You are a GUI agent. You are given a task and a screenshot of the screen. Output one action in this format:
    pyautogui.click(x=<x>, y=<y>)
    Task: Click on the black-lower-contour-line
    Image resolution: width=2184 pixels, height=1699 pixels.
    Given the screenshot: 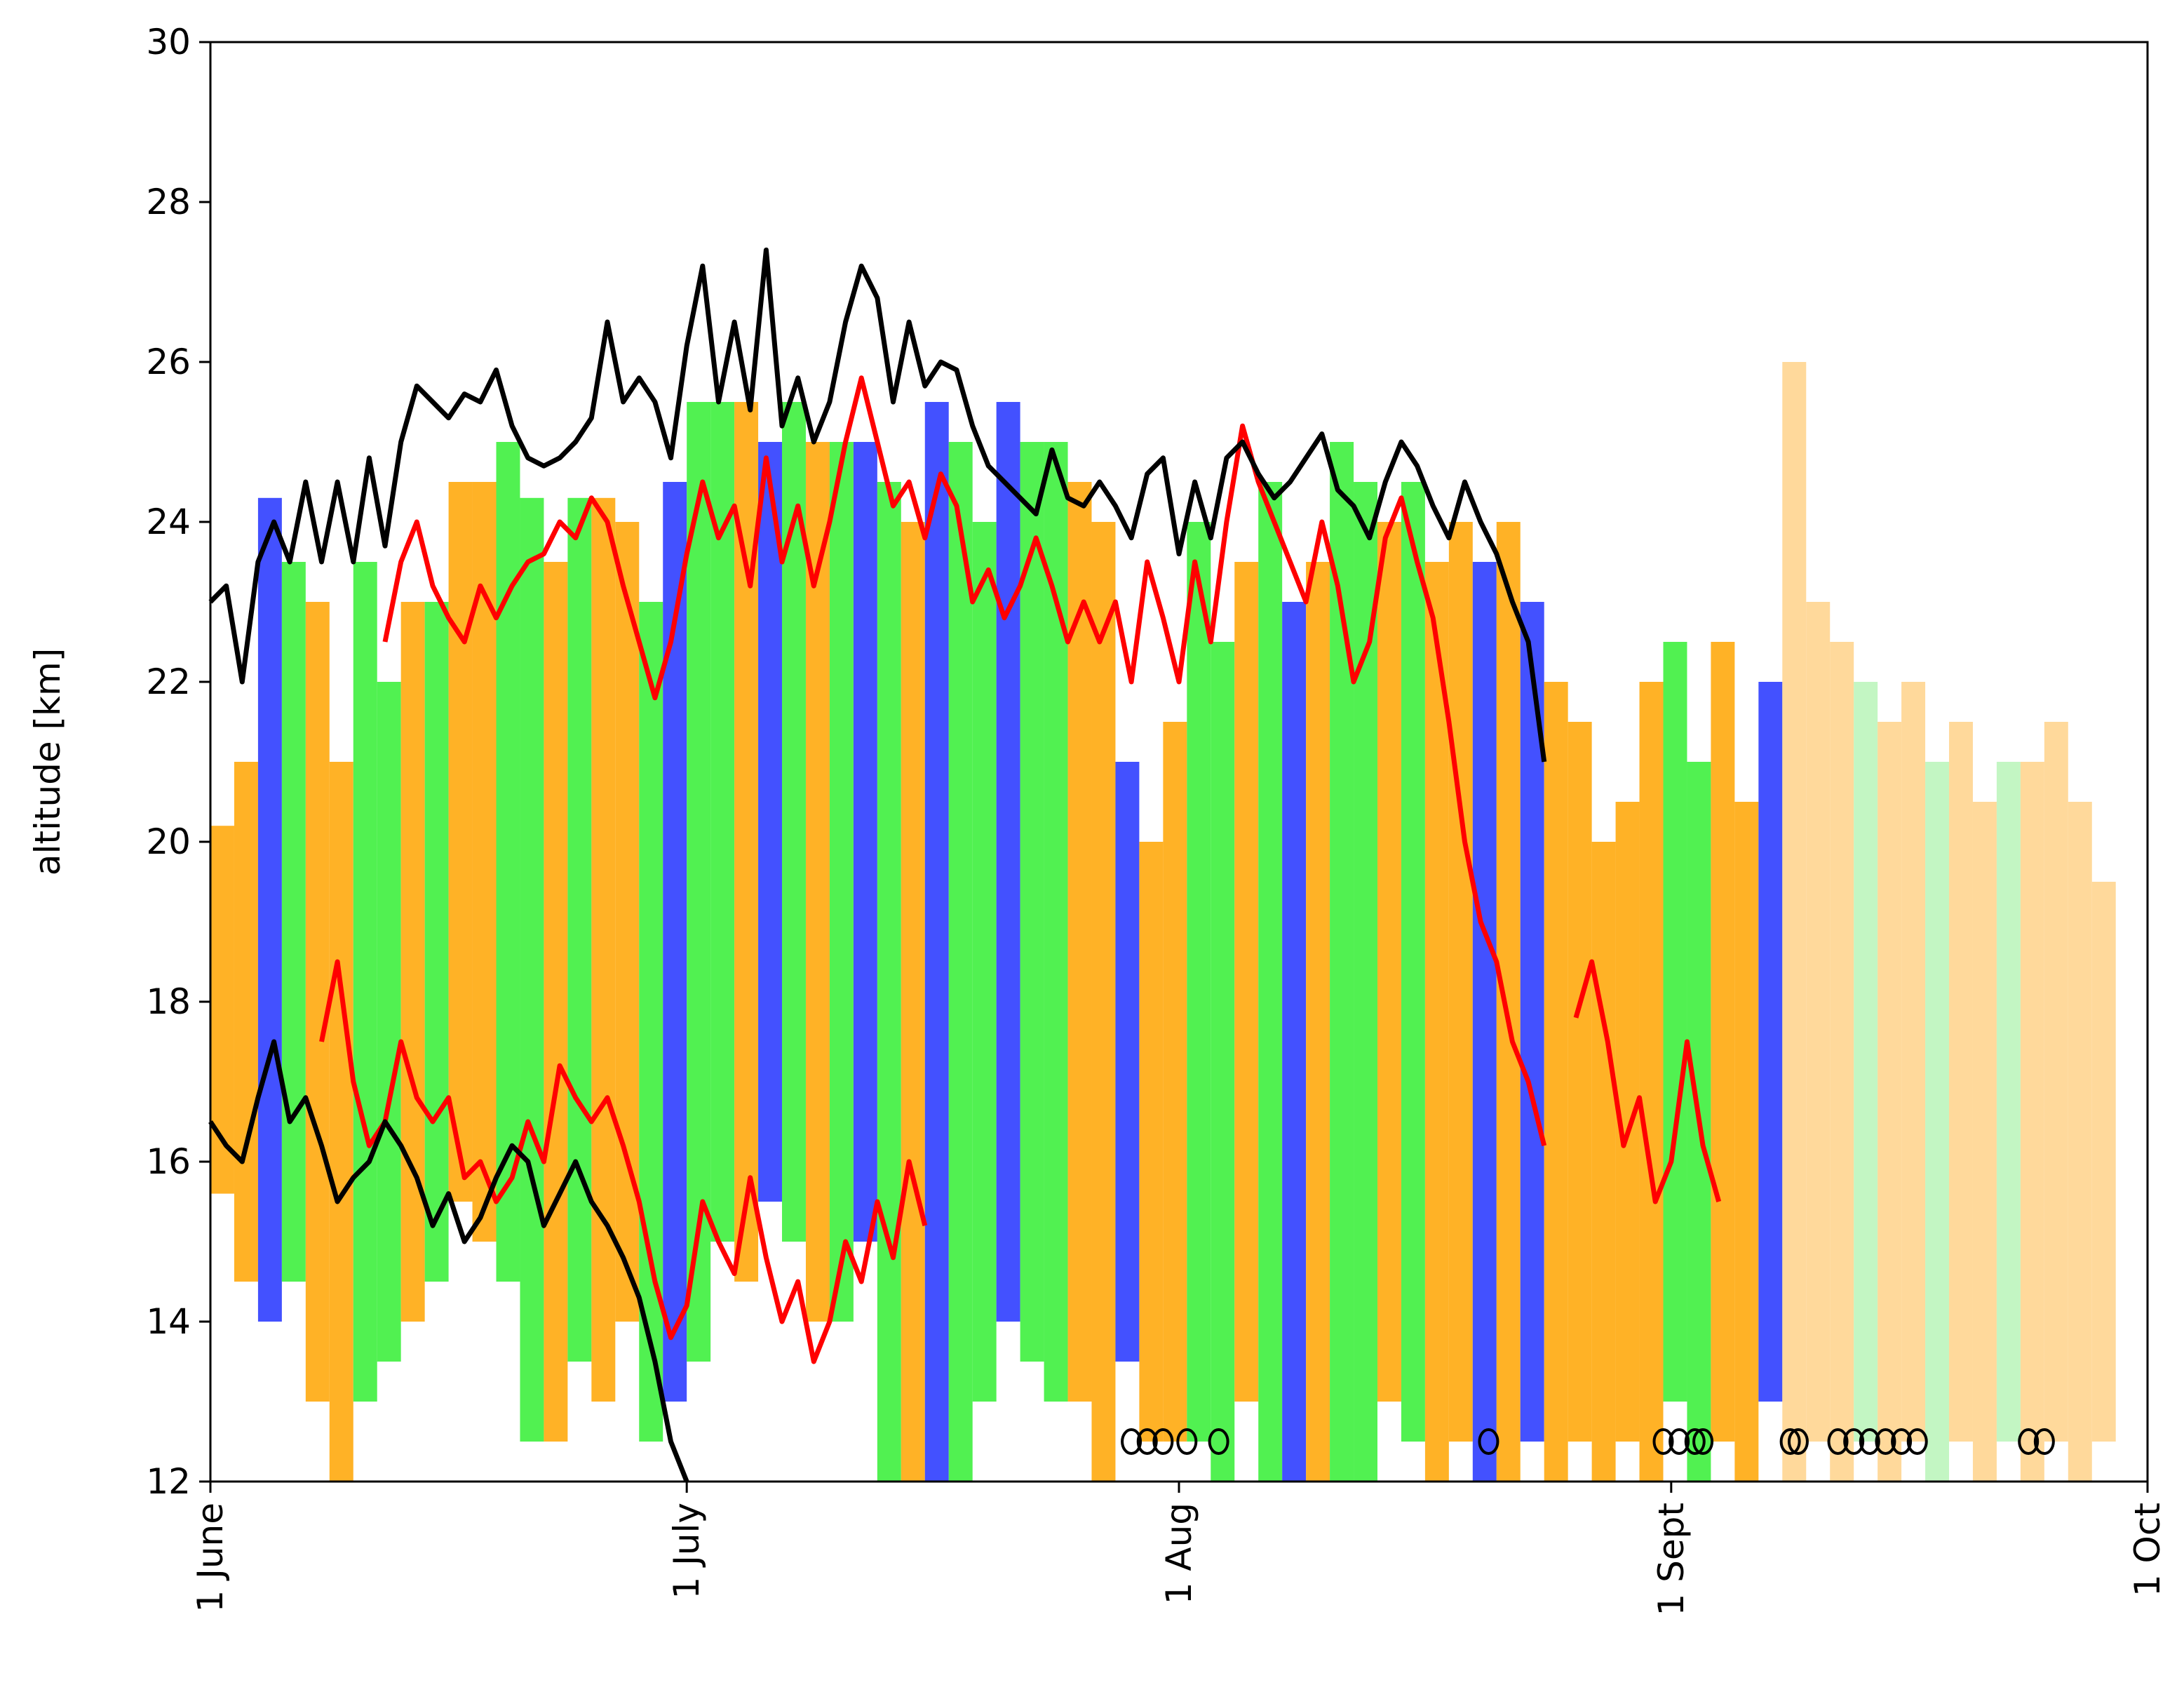 What is the action you would take?
    pyautogui.click(x=448, y=1261)
    